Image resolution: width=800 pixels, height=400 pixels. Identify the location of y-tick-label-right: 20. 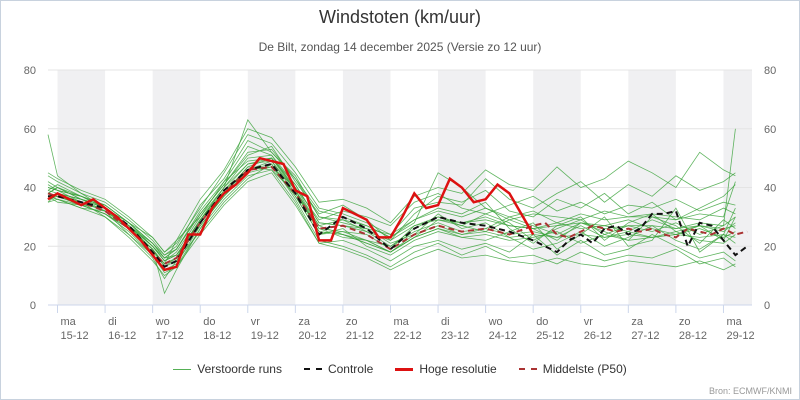
(770, 247).